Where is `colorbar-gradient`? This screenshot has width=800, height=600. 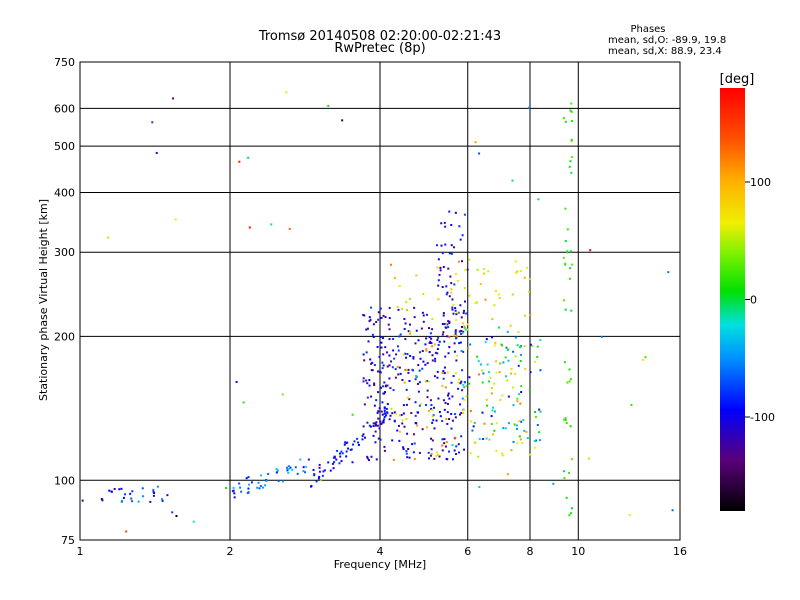 colorbar-gradient is located at coordinates (732, 299).